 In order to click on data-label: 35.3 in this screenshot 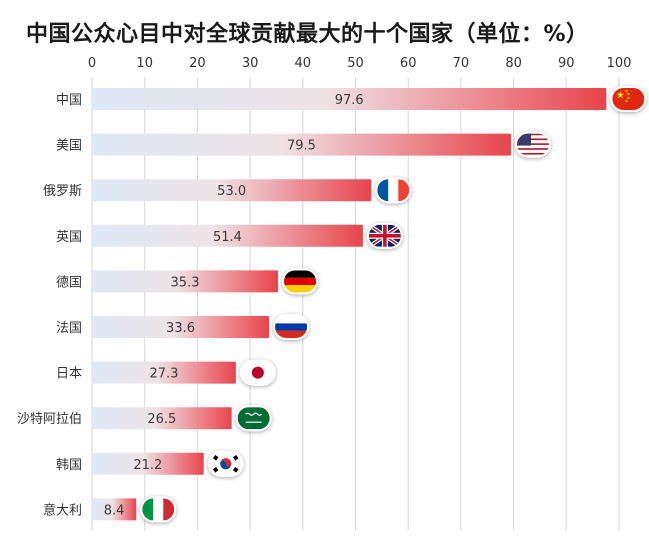, I will do `click(185, 282)`.